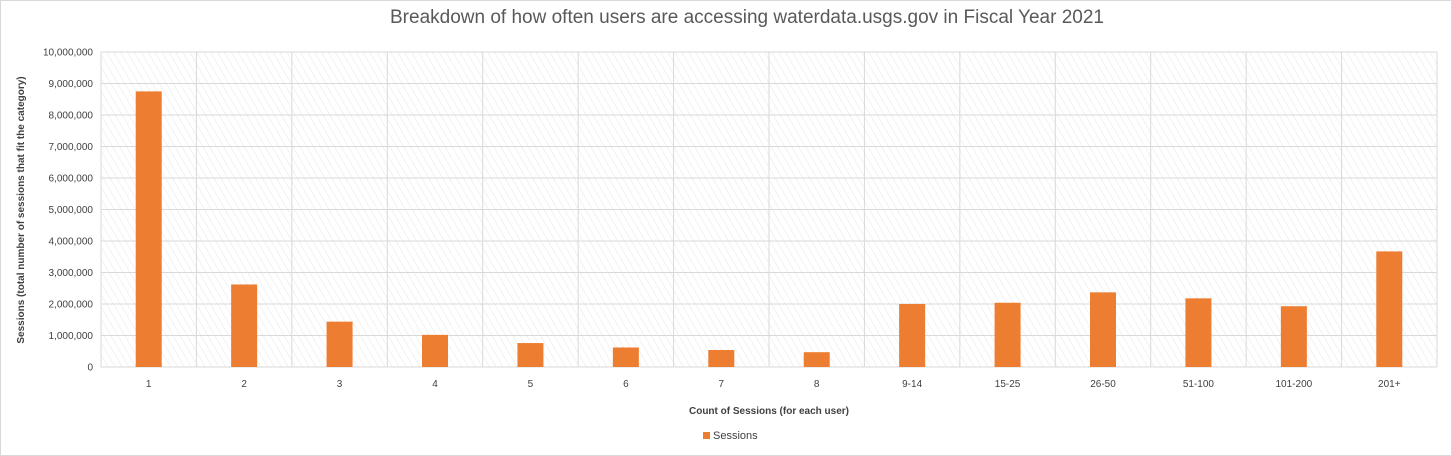  What do you see at coordinates (71, 116) in the screenshot?
I see `y-tick-label: 8,000,000` at bounding box center [71, 116].